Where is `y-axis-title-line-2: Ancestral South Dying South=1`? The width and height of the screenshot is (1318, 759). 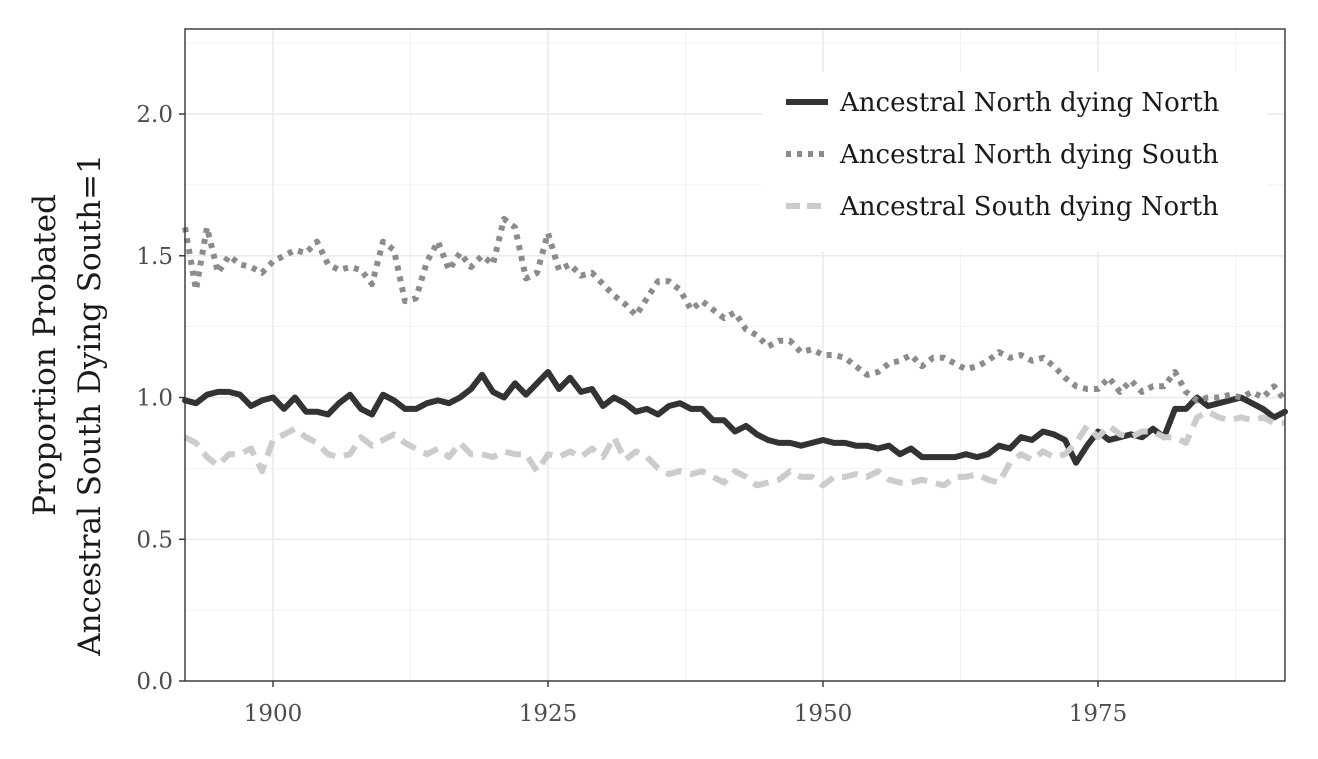 y-axis-title-line-2: Ancestral South Dying South=1 is located at coordinates (90, 405).